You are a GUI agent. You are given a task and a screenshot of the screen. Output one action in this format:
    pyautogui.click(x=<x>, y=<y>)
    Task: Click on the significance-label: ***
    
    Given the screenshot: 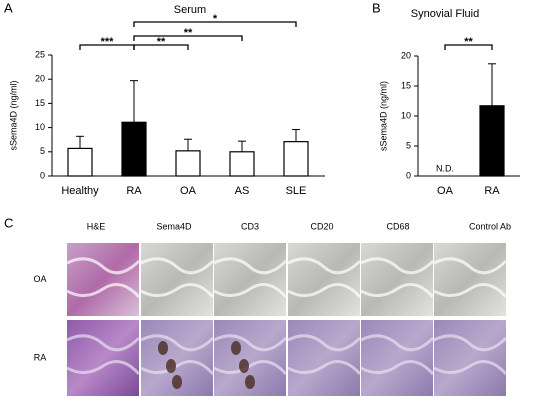 What is the action you would take?
    pyautogui.click(x=108, y=42)
    